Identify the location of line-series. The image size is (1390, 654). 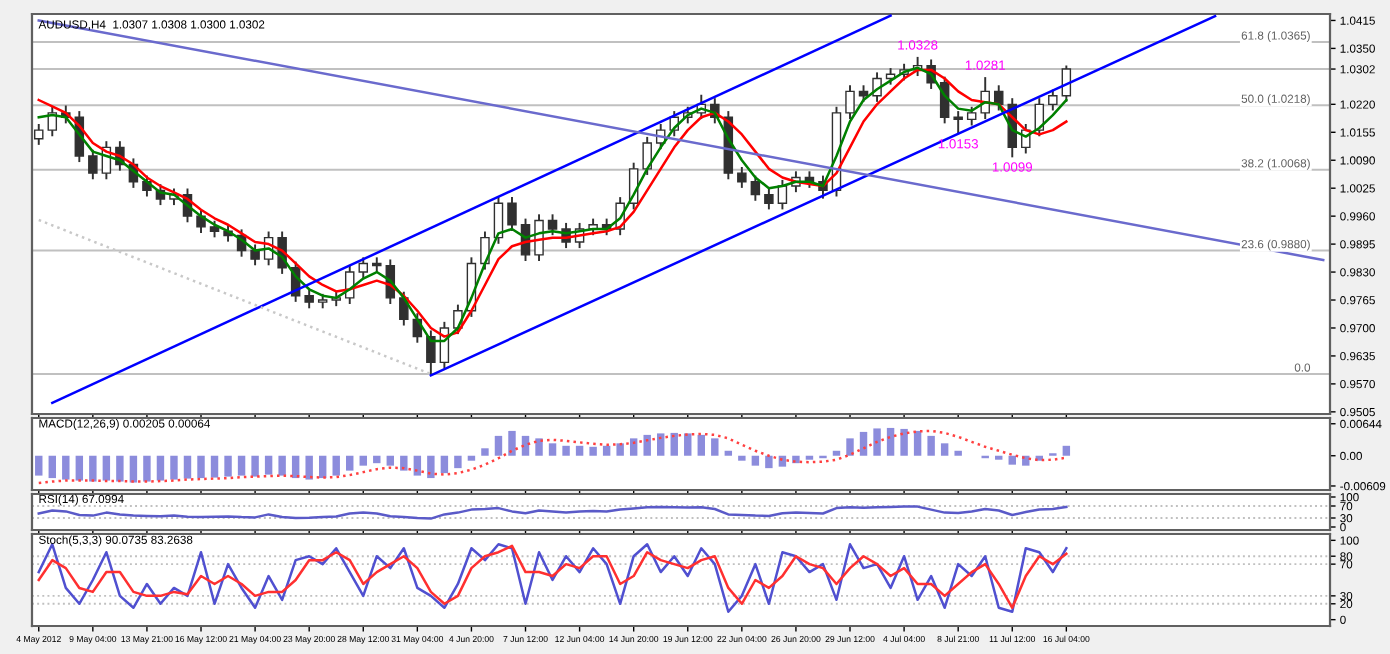
(552, 457).